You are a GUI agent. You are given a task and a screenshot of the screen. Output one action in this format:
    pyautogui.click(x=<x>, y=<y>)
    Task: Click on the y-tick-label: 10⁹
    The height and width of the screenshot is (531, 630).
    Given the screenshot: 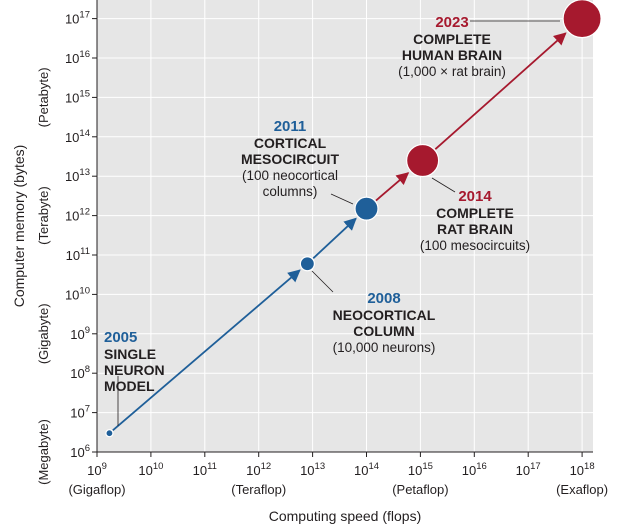 What is the action you would take?
    pyautogui.click(x=80, y=333)
    